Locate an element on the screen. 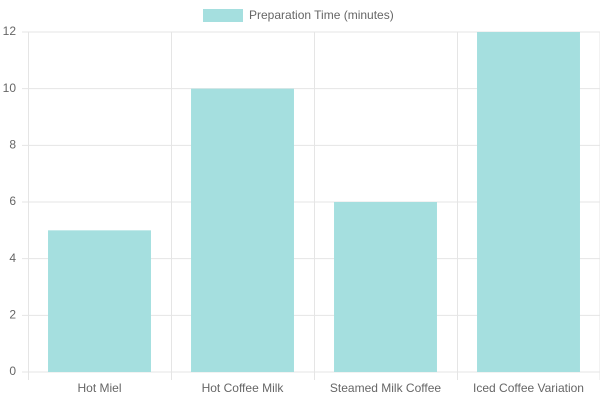 The width and height of the screenshot is (600, 400). y-tick-label: 2 is located at coordinates (12, 315).